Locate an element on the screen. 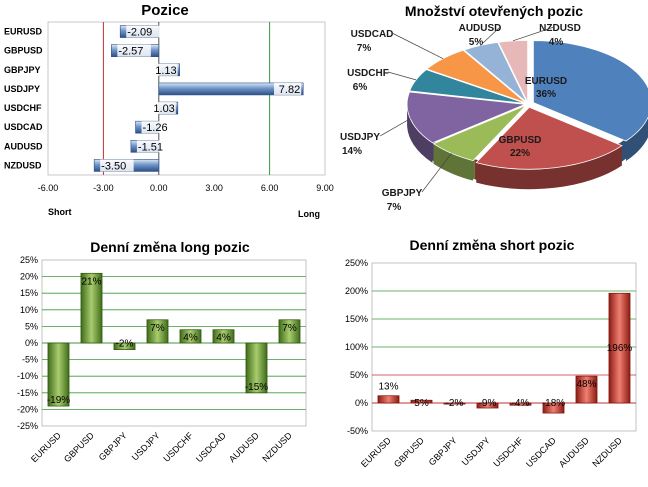 The width and height of the screenshot is (648, 487). data-label: 7% is located at coordinates (157, 328).